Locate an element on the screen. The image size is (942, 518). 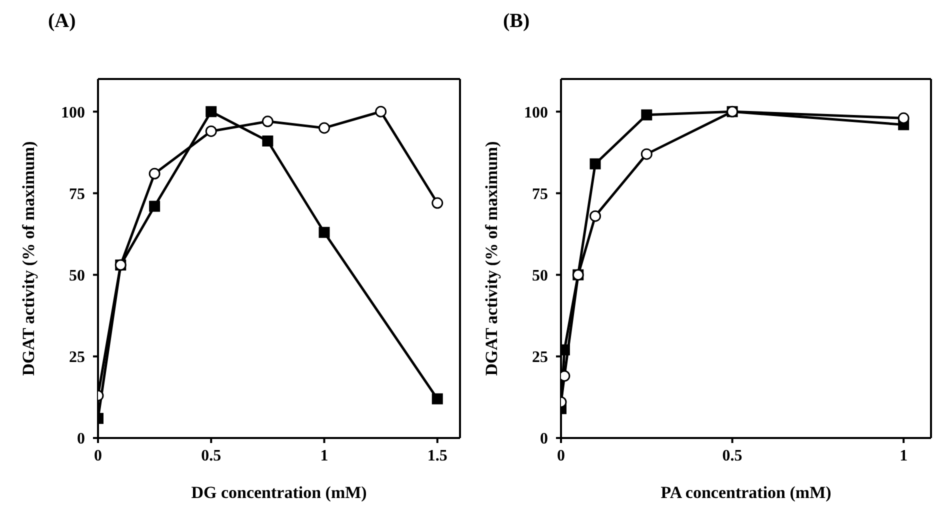
x-axis-title: PA concentration (mM) is located at coordinates (746, 492).